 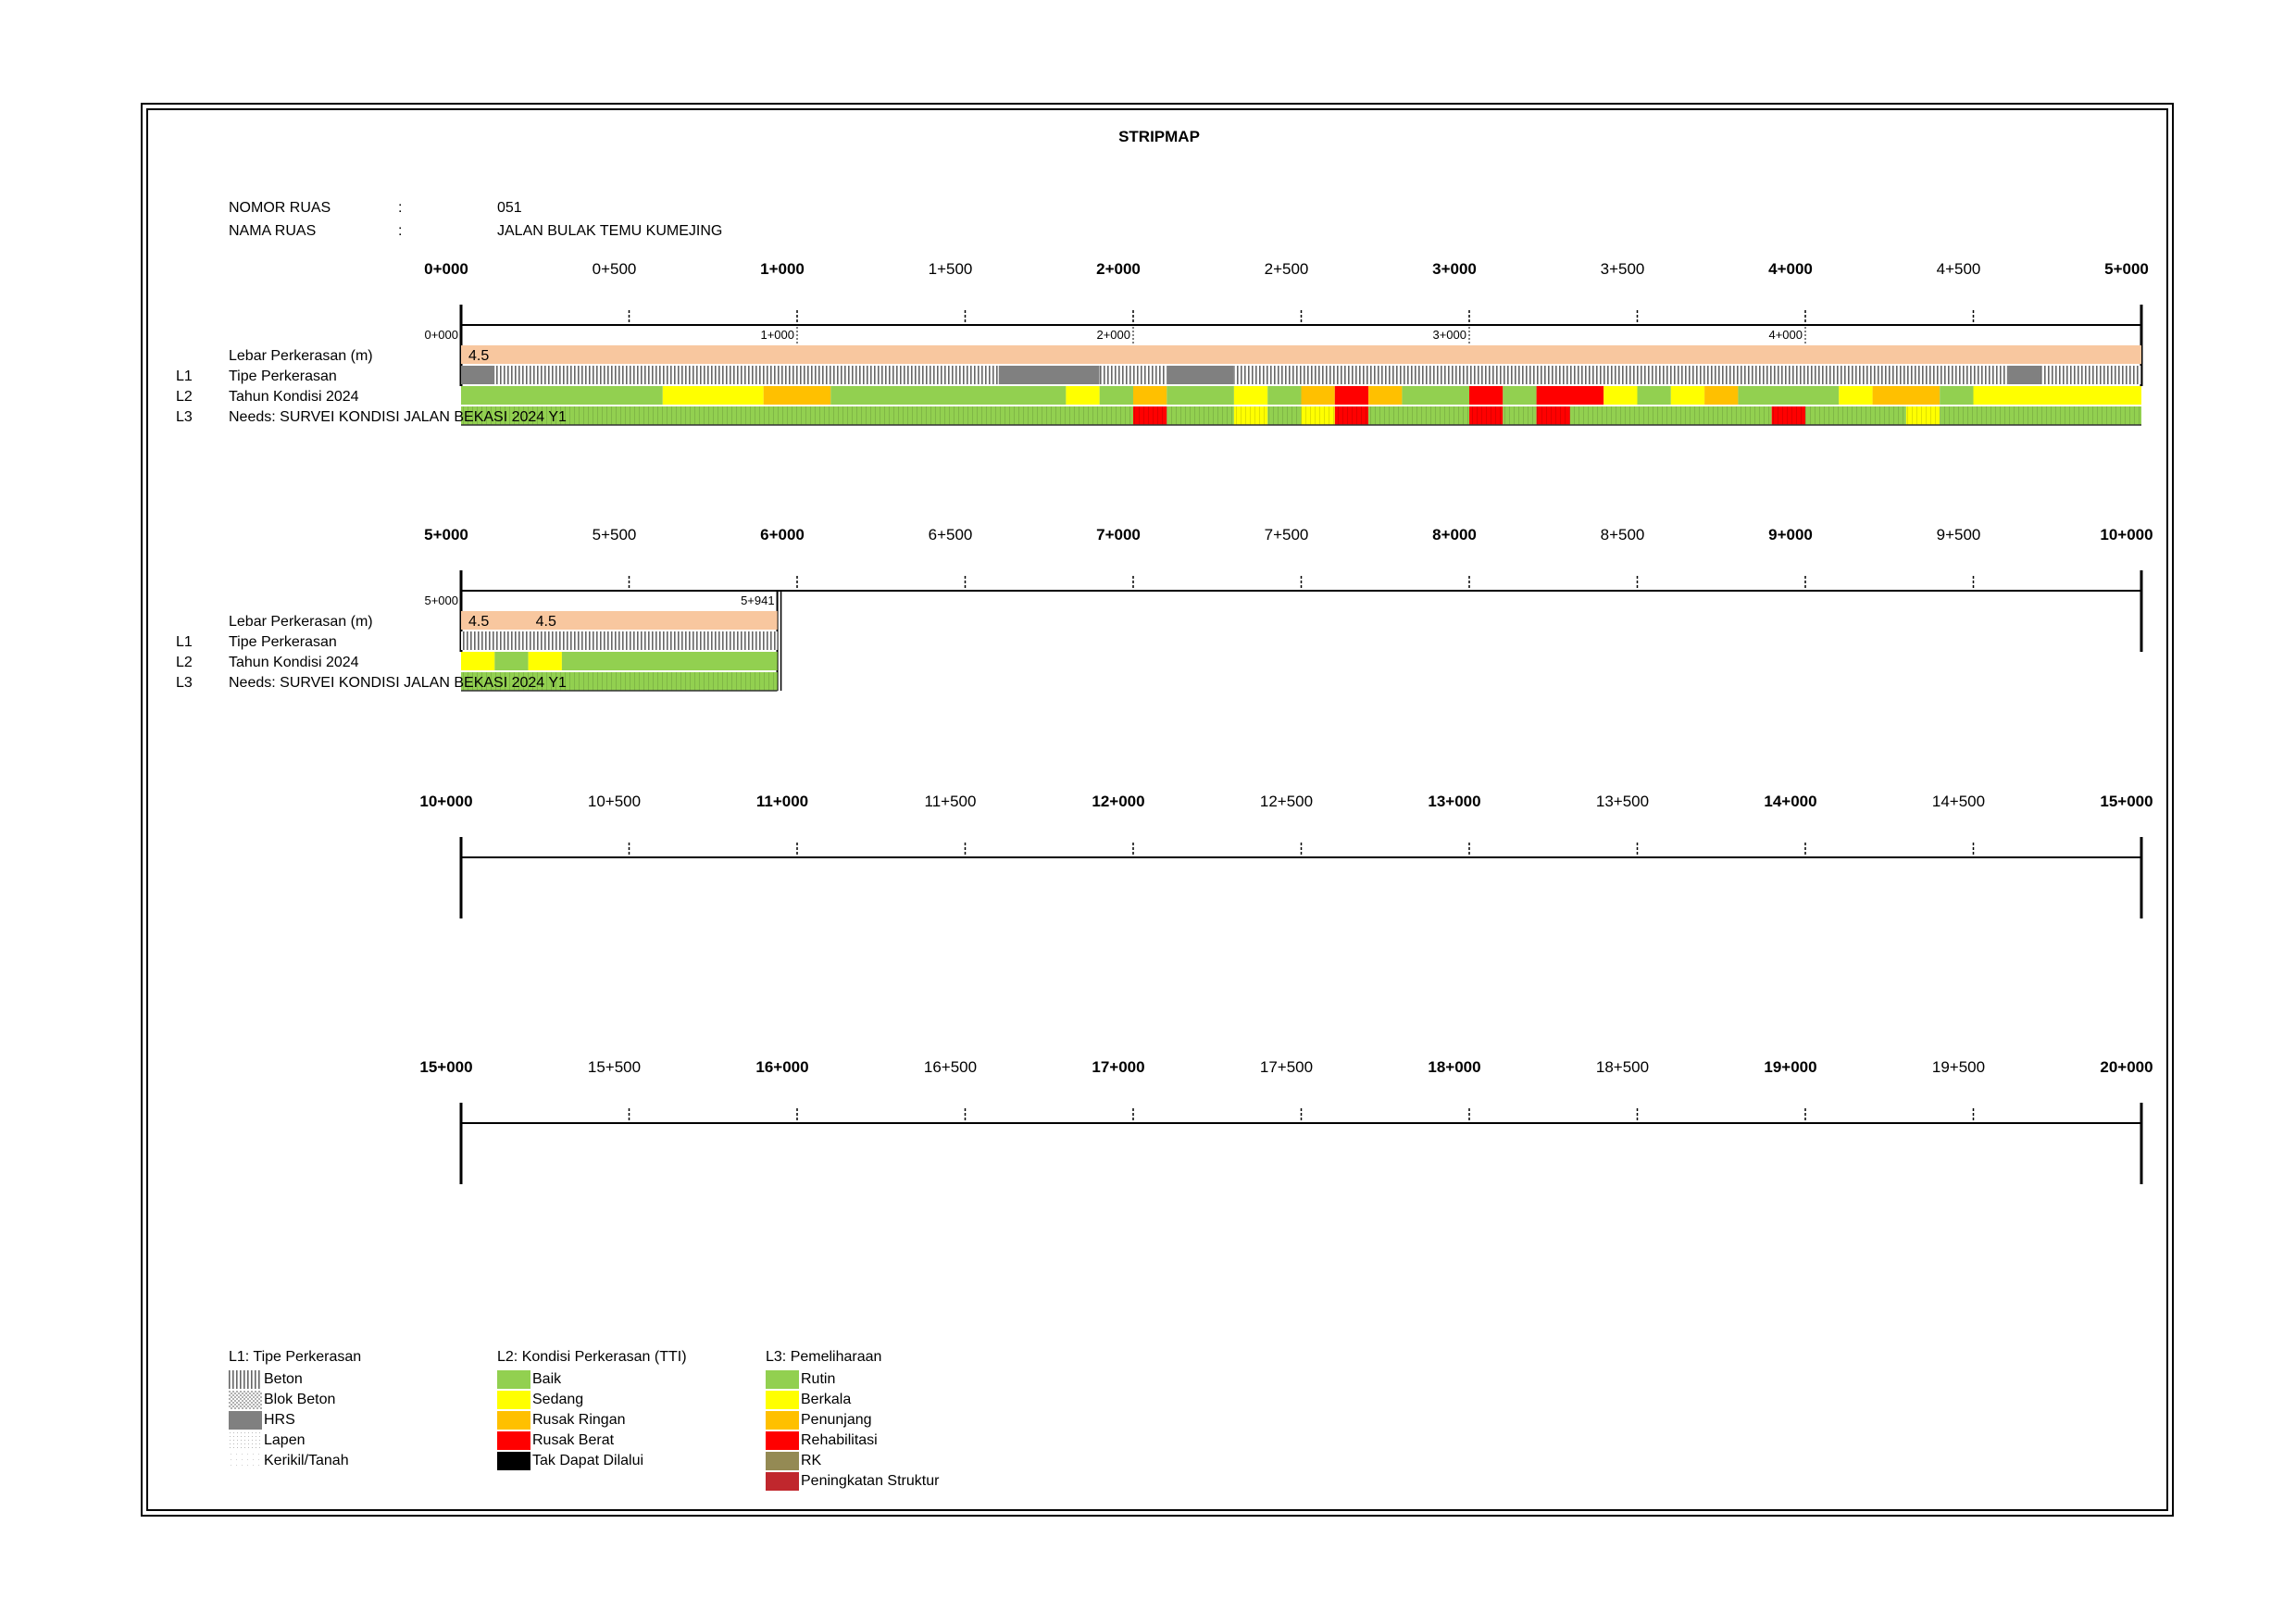 I want to click on axis-tick-label: 13+500, so click(x=1622, y=801).